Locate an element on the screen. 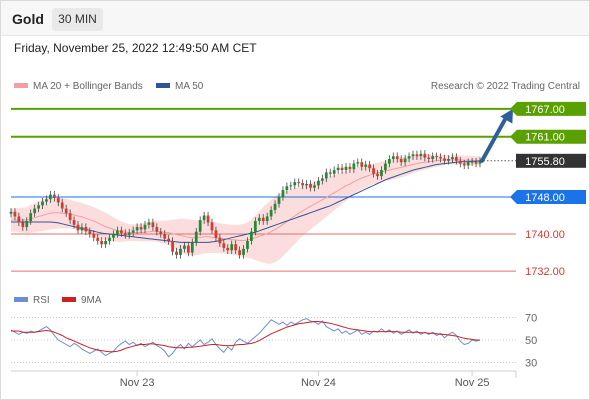  resistance-label-bg-1767.00 is located at coordinates (548, 108).